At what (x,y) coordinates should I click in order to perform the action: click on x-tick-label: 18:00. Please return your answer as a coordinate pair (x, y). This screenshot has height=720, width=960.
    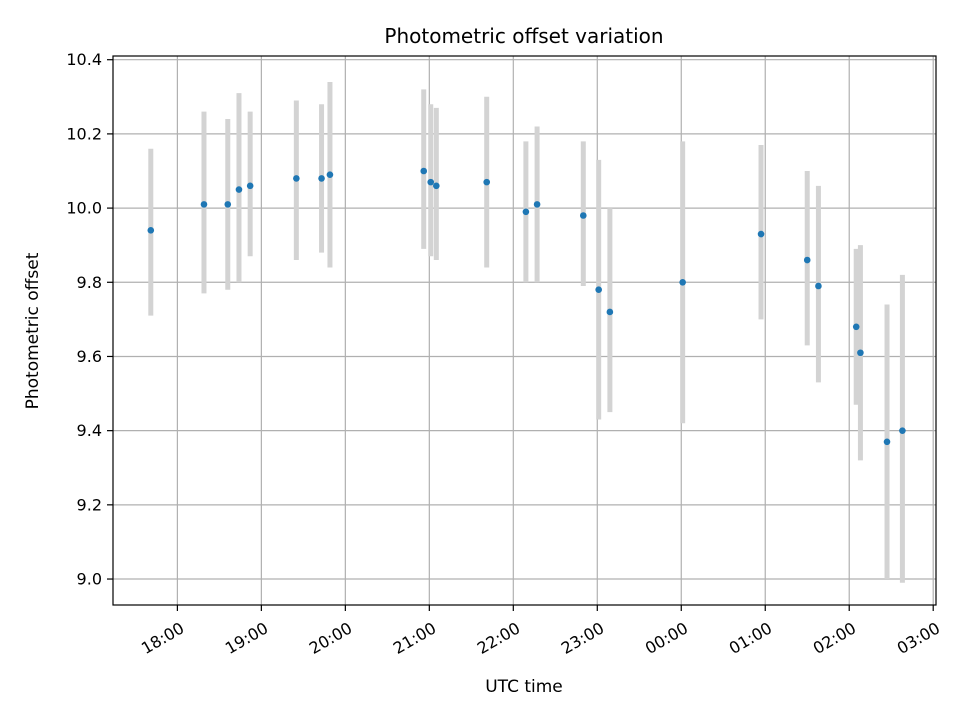
    Looking at the image, I should click on (162, 638).